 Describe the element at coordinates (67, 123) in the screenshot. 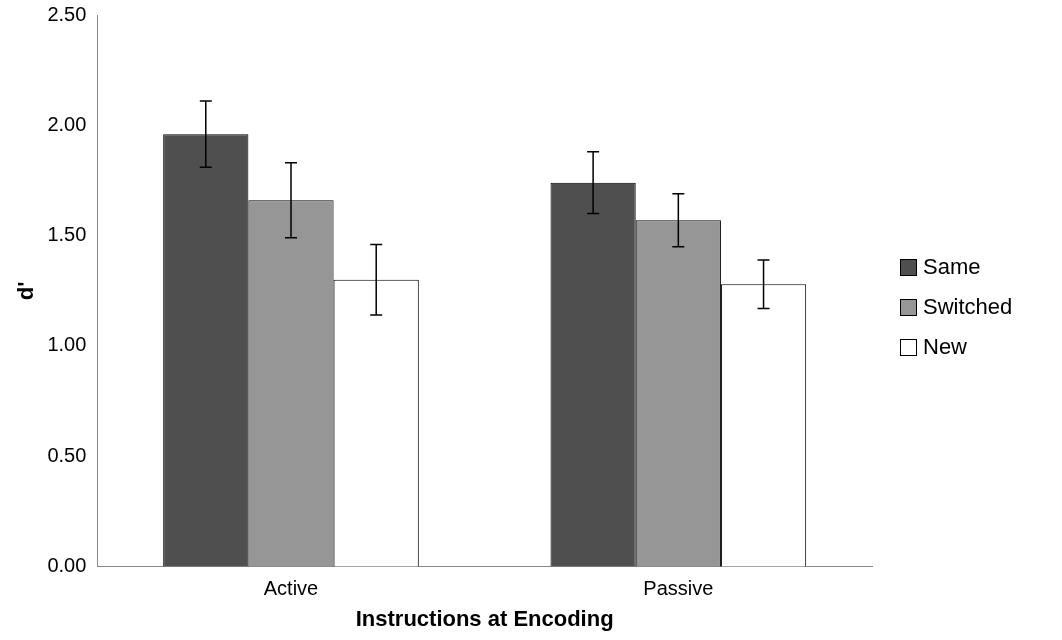

I see `y-tick-label: 2.00` at that location.